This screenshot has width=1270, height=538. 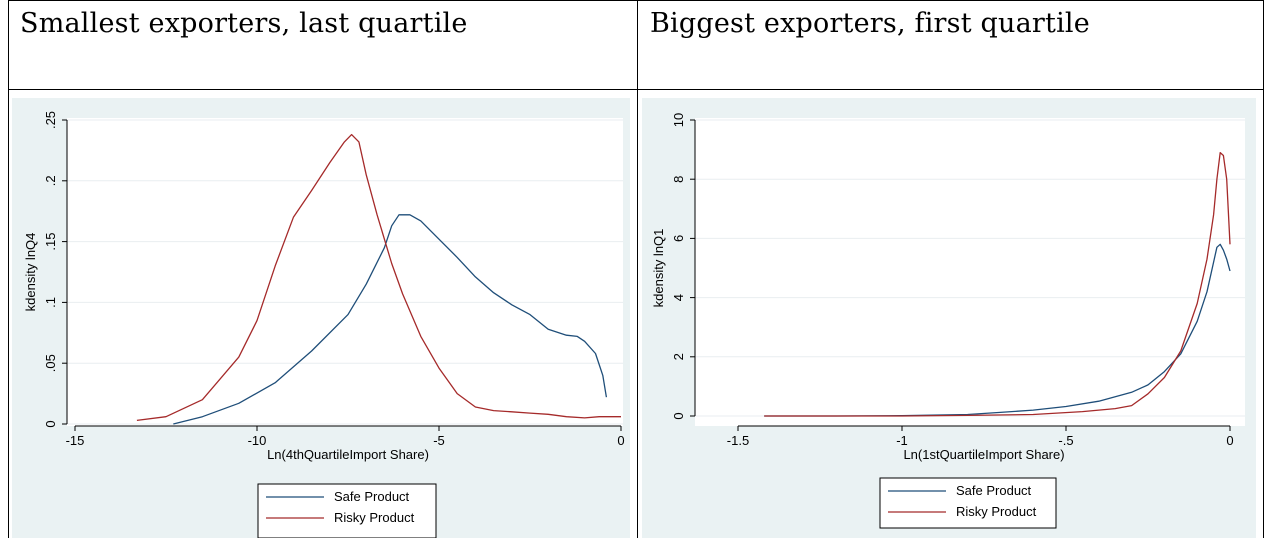 I want to click on y-tick-label: 6, so click(x=678, y=238).